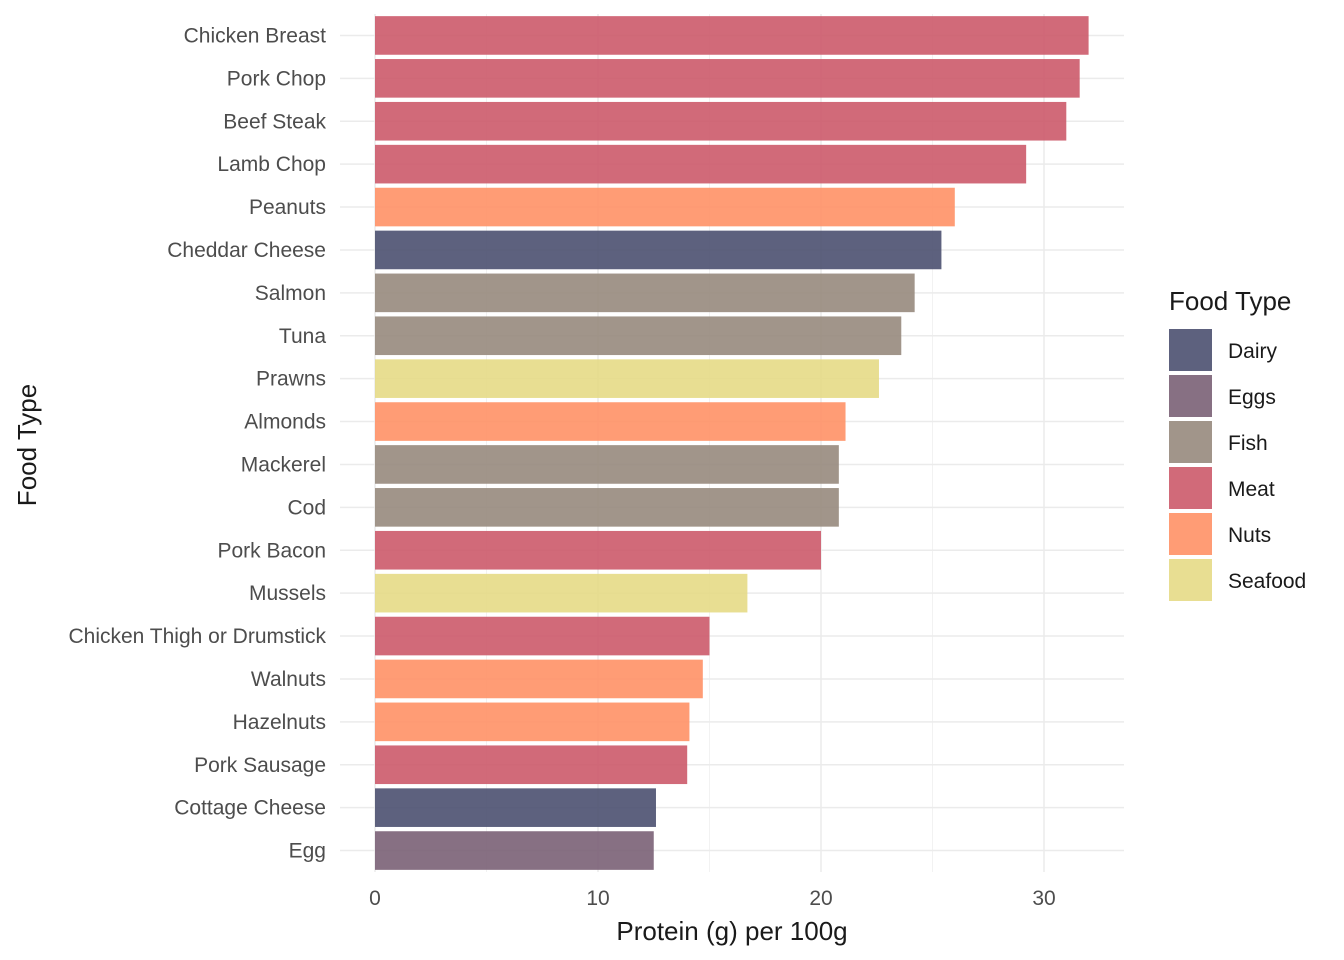 This screenshot has height=960, width=1344. I want to click on y-tick-label: Mussels, so click(287, 593).